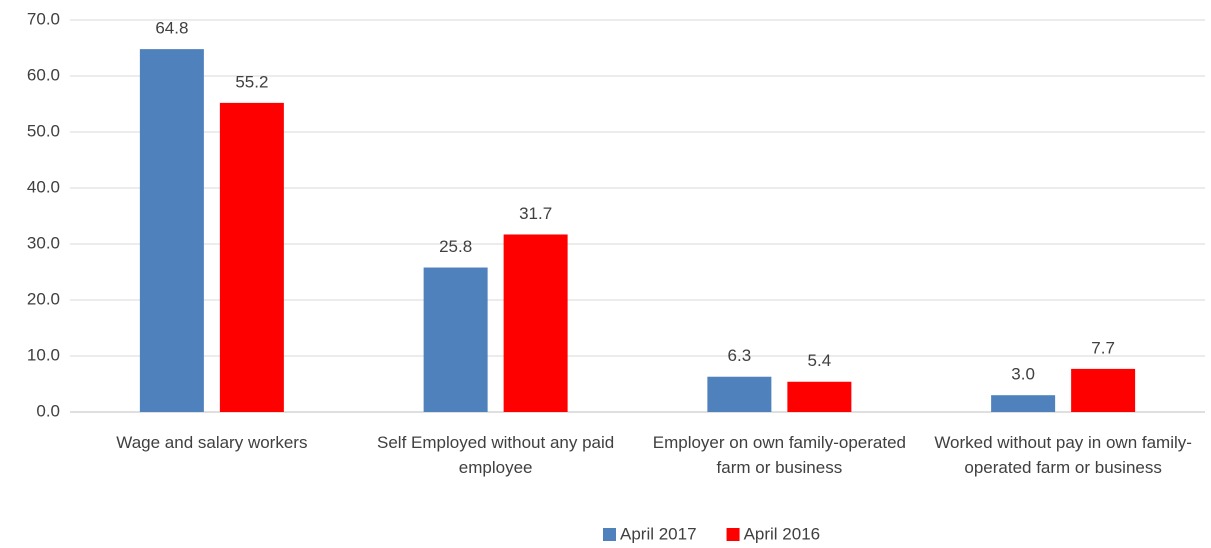 This screenshot has height=548, width=1211. Describe the element at coordinates (1103, 347) in the screenshot. I see `data-label: 7.7` at that location.